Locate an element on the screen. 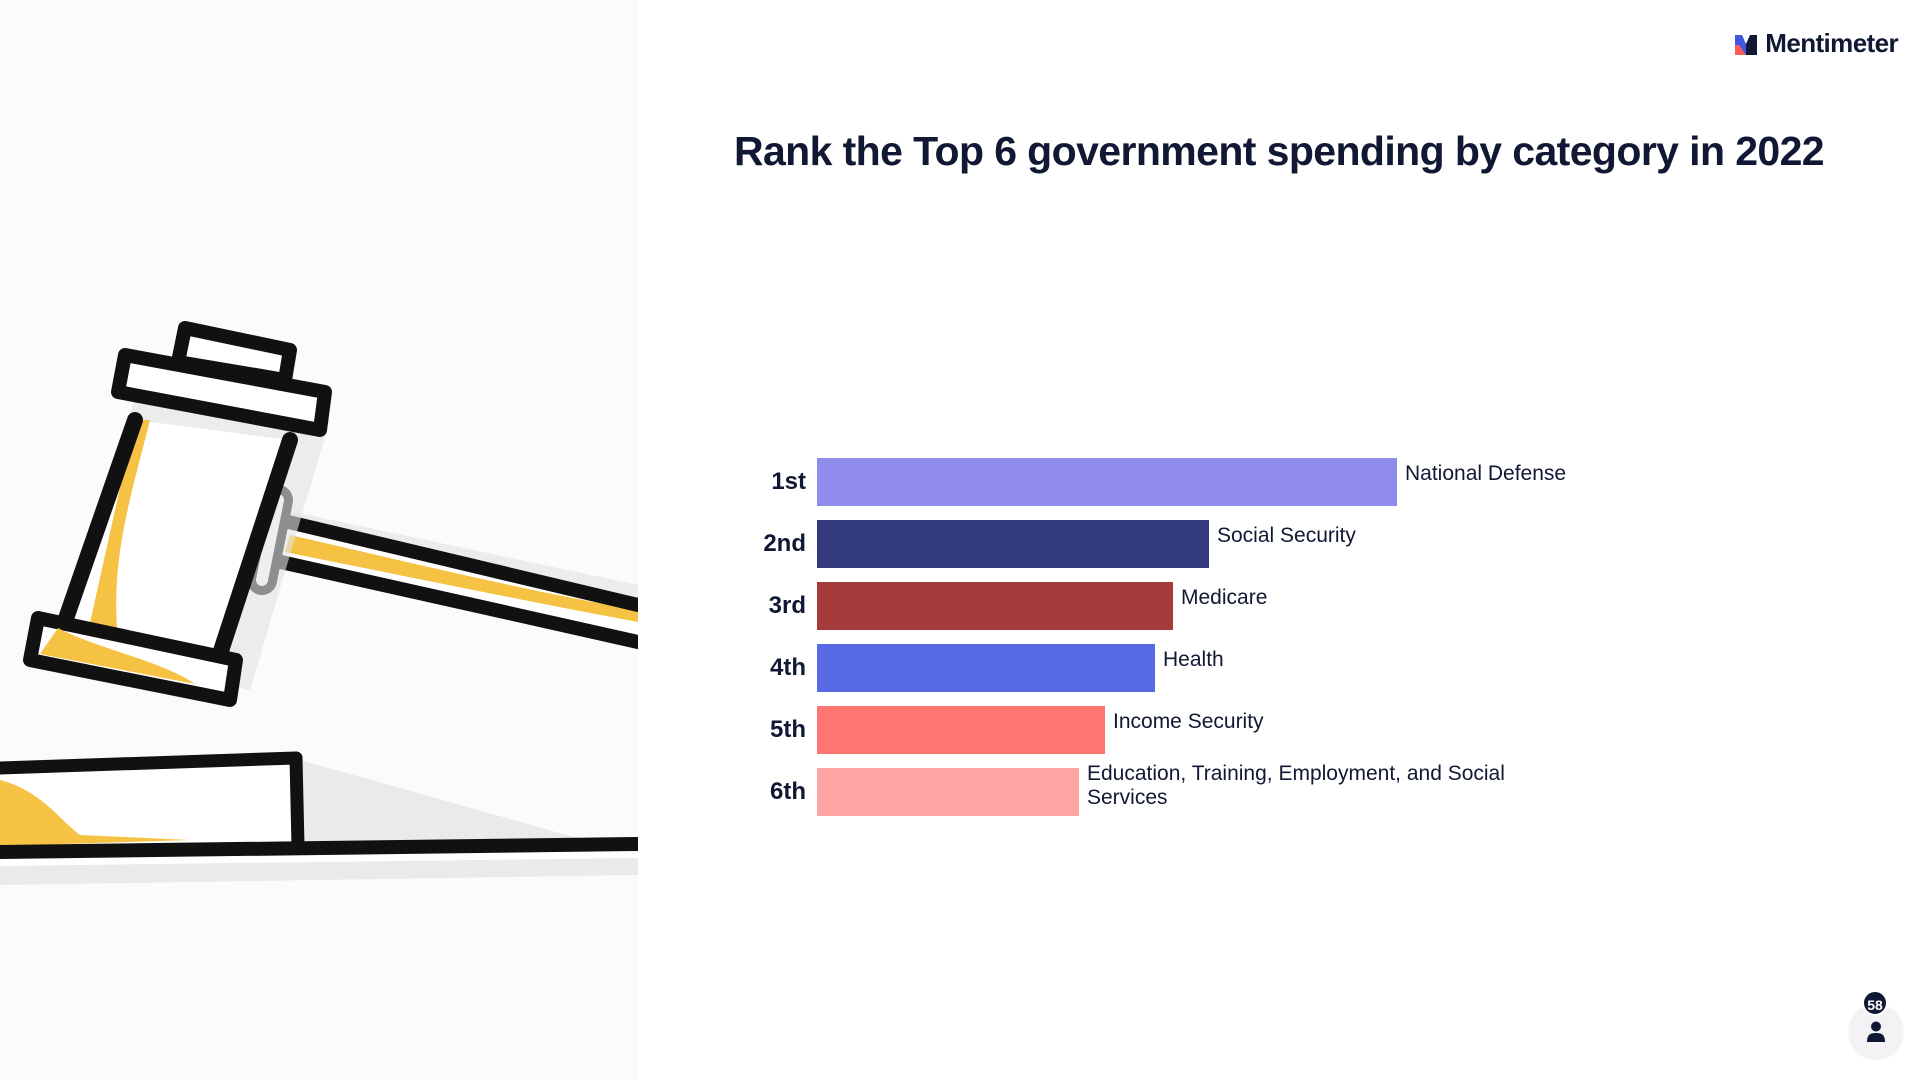 The width and height of the screenshot is (1920, 1080). person-icon is located at coordinates (1876, 1031).